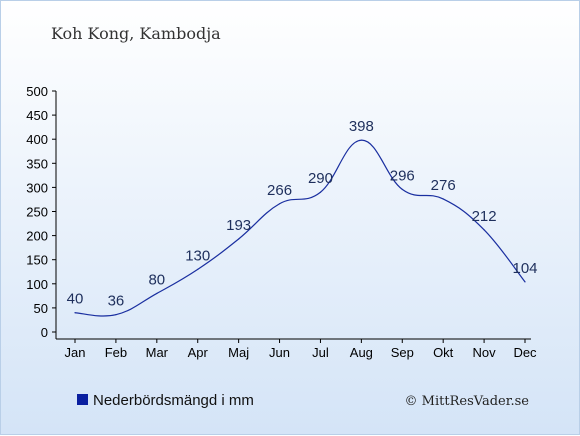 This screenshot has width=580, height=436. Describe the element at coordinates (37, 260) in the screenshot. I see `y-tick-label: 150` at that location.